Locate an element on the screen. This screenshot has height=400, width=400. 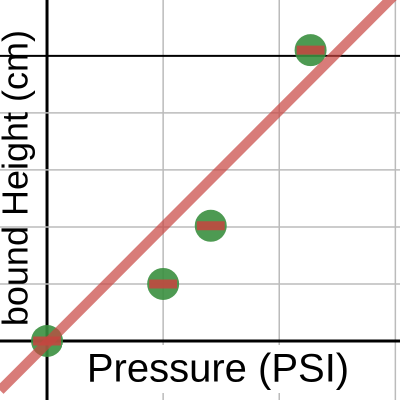
label-bg is located at coordinates (221, 369).